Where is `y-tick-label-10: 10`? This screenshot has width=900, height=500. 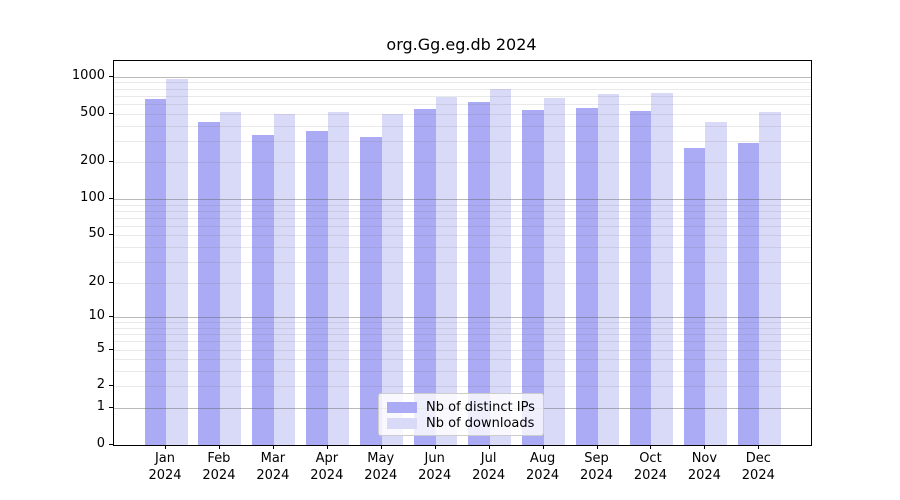
y-tick-label-10: 10 is located at coordinates (96, 316).